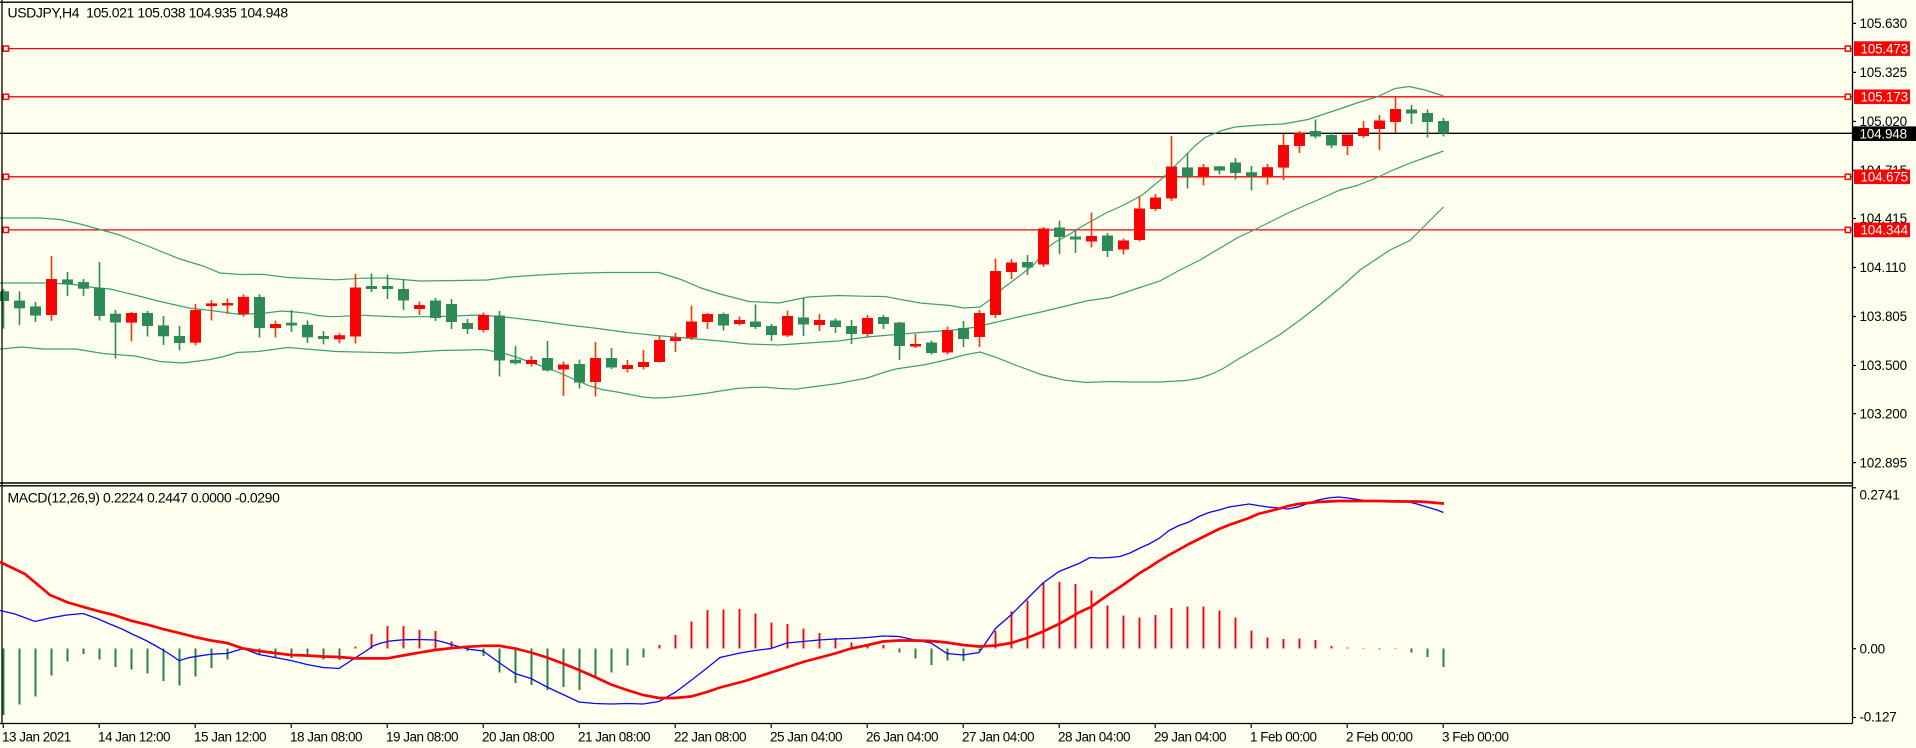 Image resolution: width=1916 pixels, height=748 pixels. What do you see at coordinates (1883, 462) in the screenshot?
I see `svg-text: 102.895` at bounding box center [1883, 462].